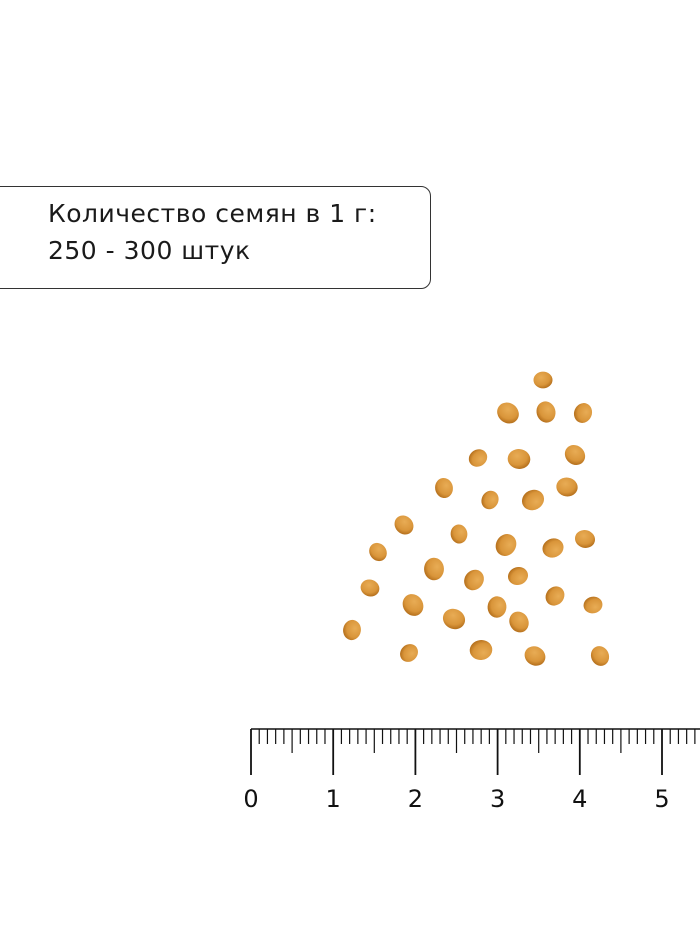 This screenshot has width=700, height=933. I want to click on ruler-label: 3, so click(497, 799).